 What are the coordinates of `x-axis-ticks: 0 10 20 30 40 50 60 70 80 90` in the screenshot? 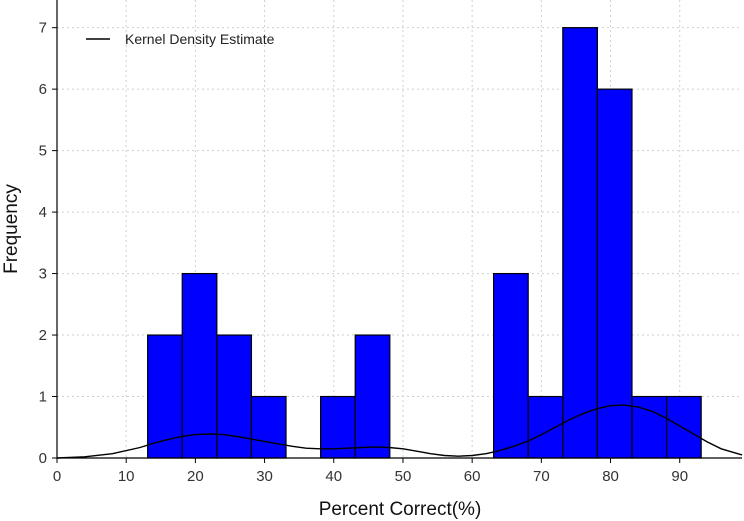 It's located at (370, 471).